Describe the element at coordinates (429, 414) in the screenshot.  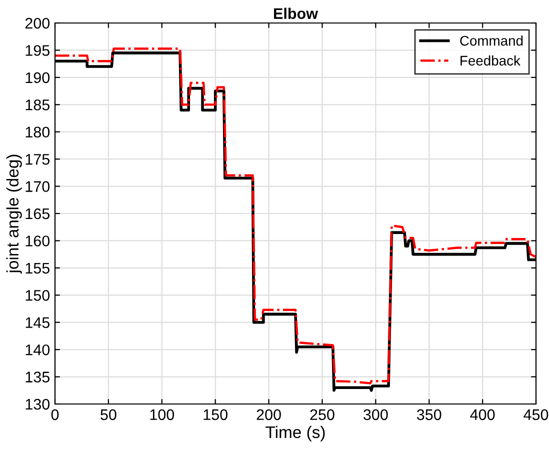
I see `x-tick-label: 350` at that location.